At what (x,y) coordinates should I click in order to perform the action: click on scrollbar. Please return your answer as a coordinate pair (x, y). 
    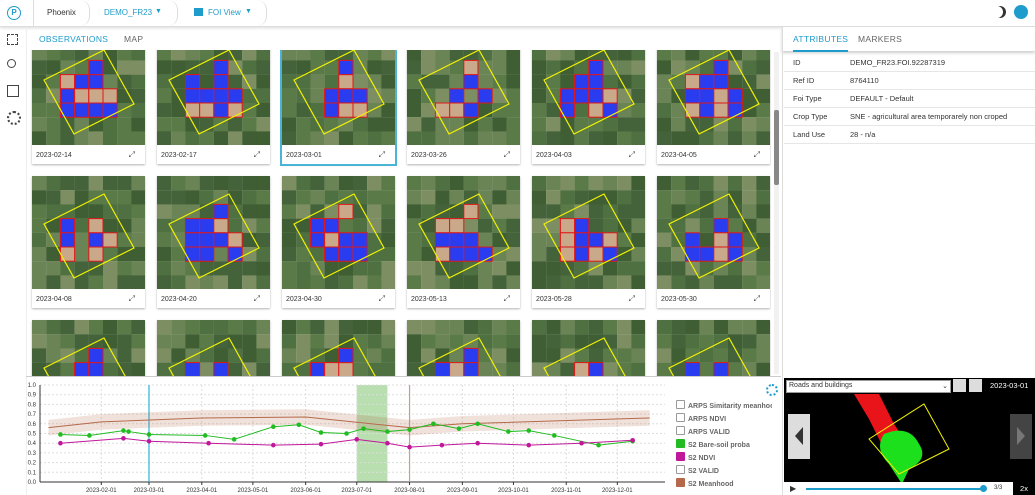
    Looking at the image, I should click on (776, 213).